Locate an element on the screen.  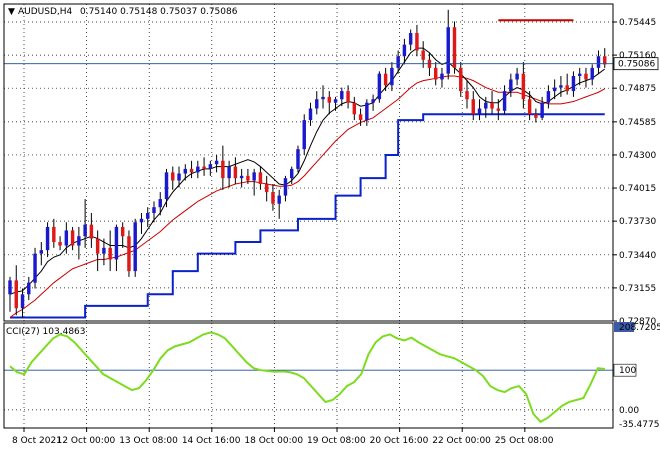
price-tick-label: 0.73730 is located at coordinates (637, 222).